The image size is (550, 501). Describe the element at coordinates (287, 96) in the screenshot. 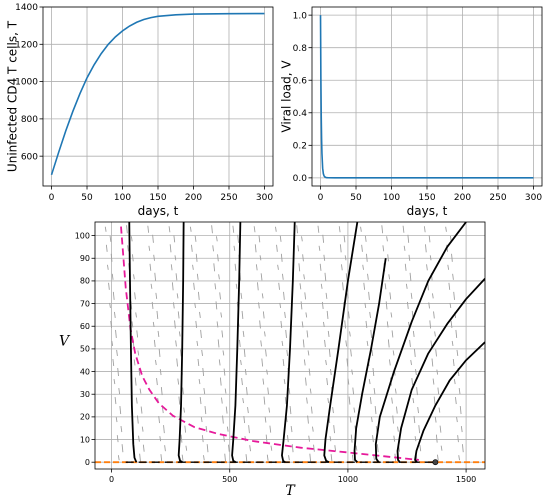

I see `viral-y-axis-label: Viral load, V` at that location.